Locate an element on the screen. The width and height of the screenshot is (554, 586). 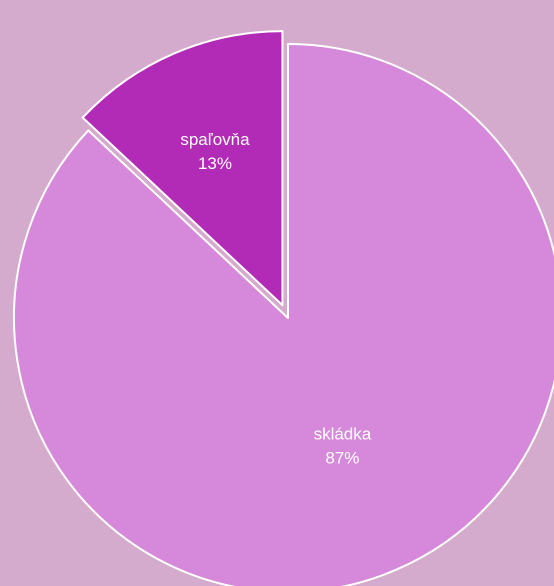
slice-label-name: spaľovňa is located at coordinates (215, 139).